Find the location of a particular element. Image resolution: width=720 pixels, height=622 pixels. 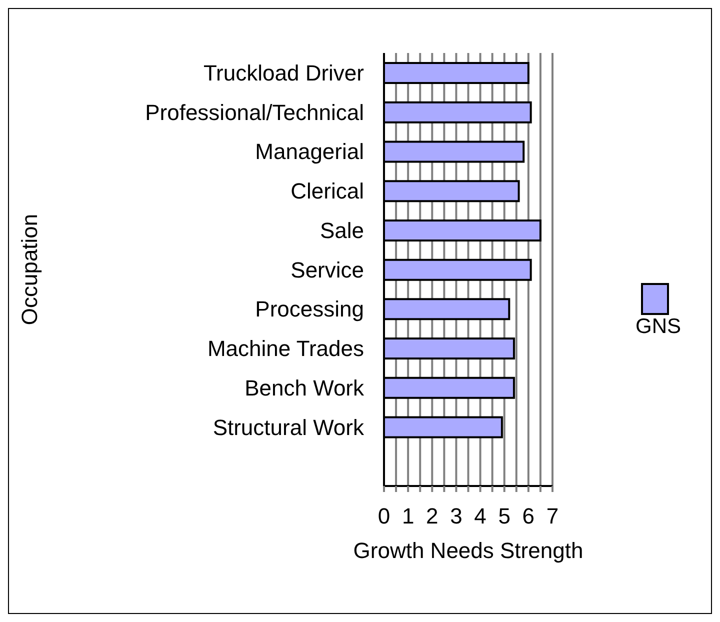

y-tick-label: Bench Work is located at coordinates (304, 387).